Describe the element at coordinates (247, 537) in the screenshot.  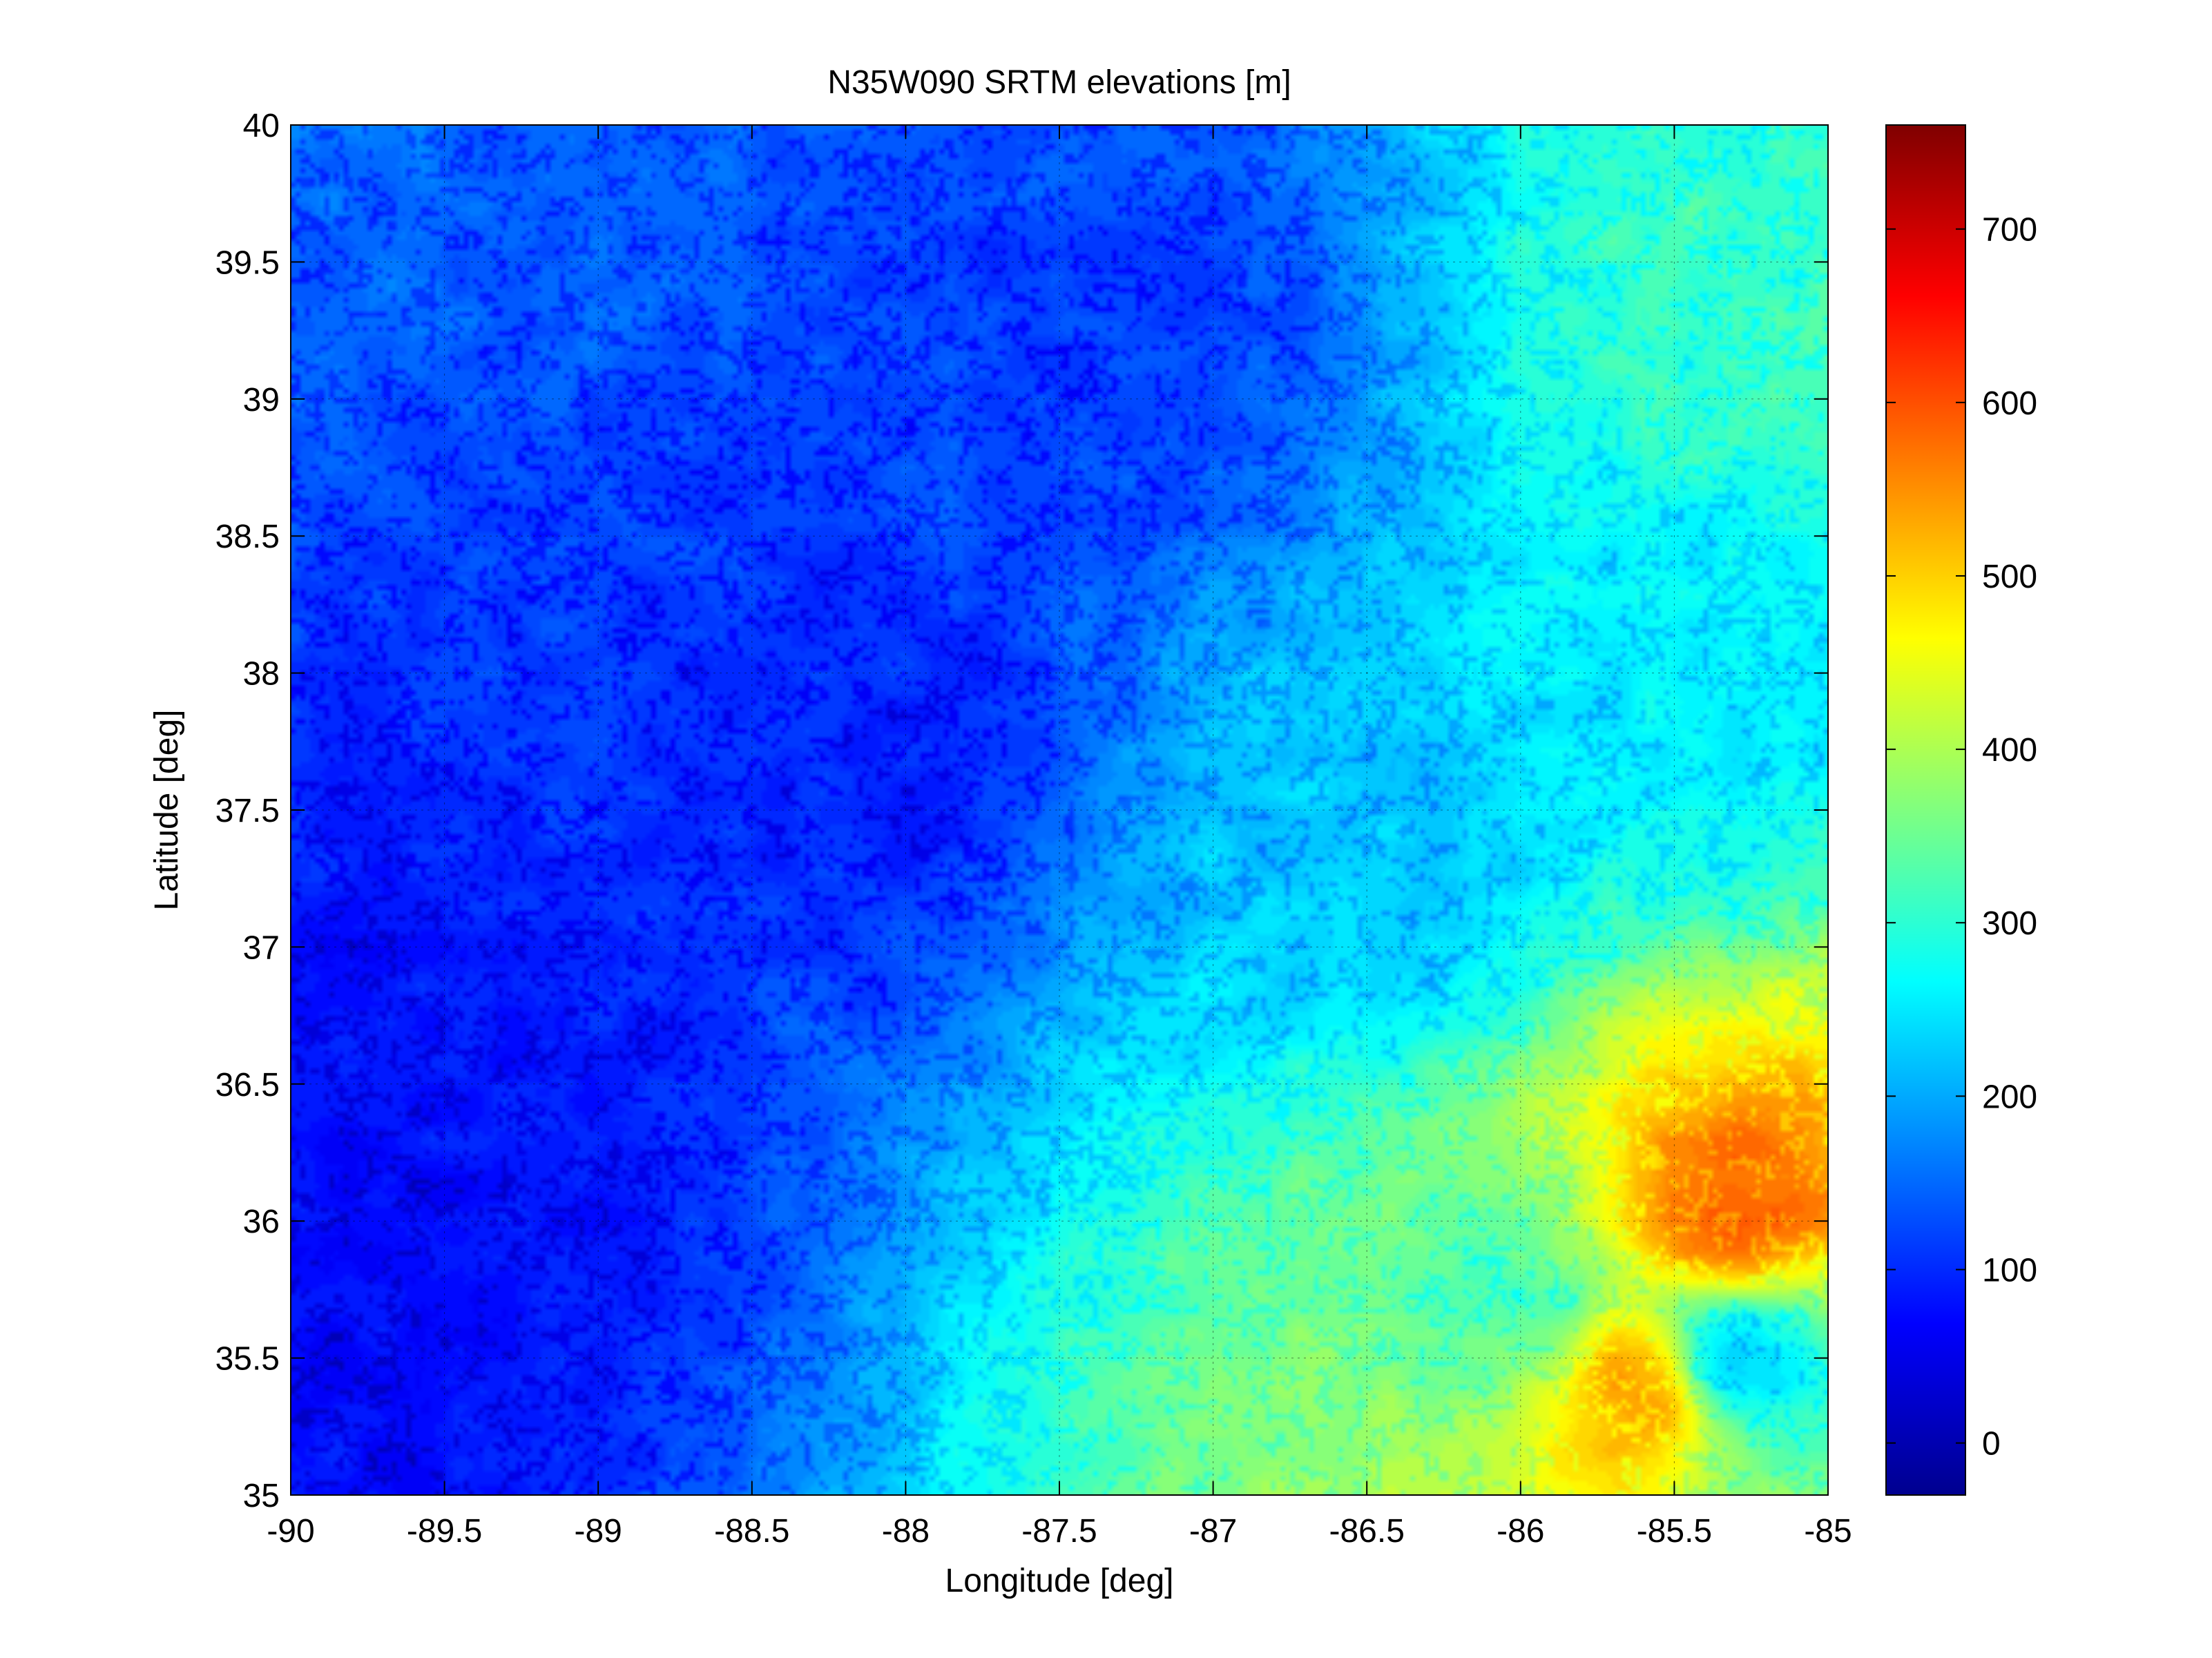
I see `y-tick-label: 38.5` at that location.